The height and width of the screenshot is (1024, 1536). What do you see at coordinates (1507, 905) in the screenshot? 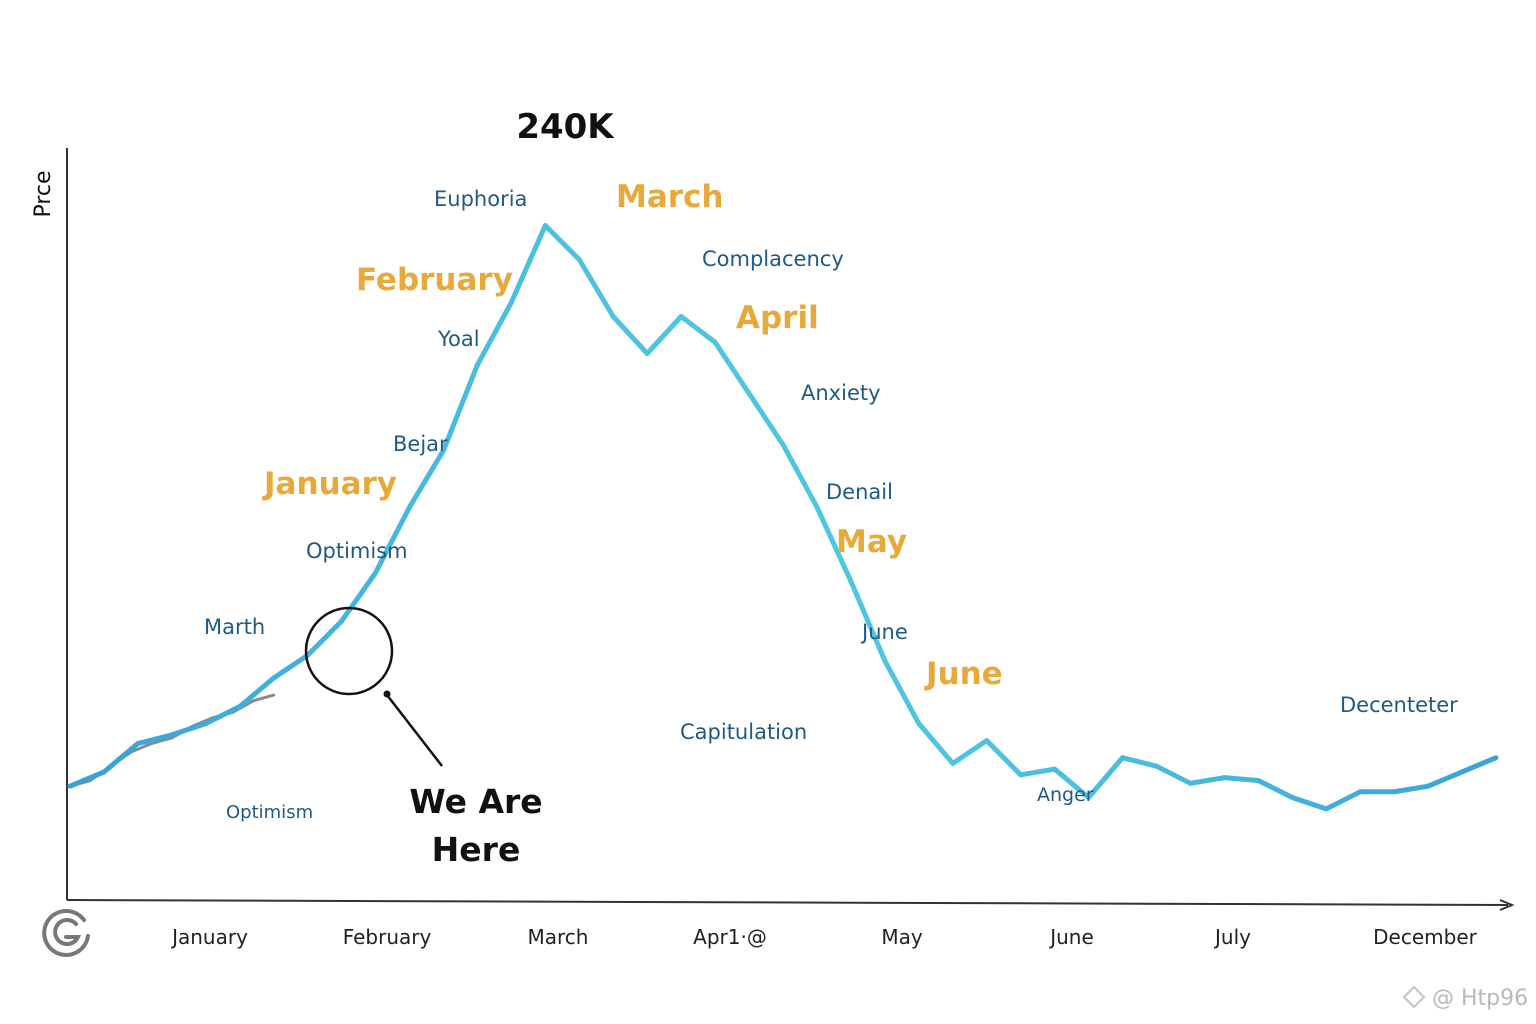
I see `x-axis-arrow` at bounding box center [1507, 905].